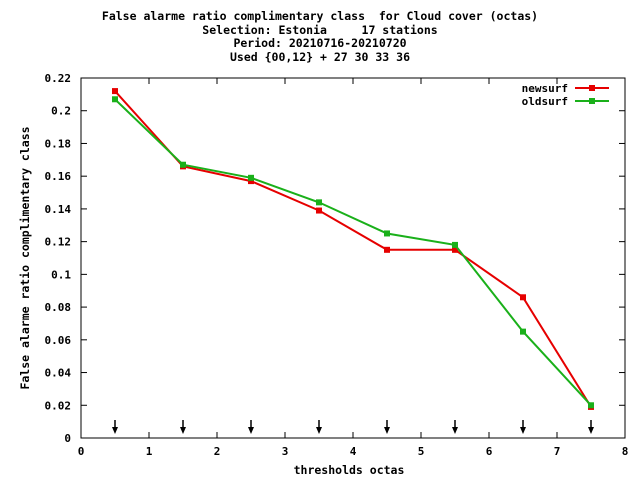 The height and width of the screenshot is (480, 640). Describe the element at coordinates (81, 451) in the screenshot. I see `x-tick-label: 0` at that location.